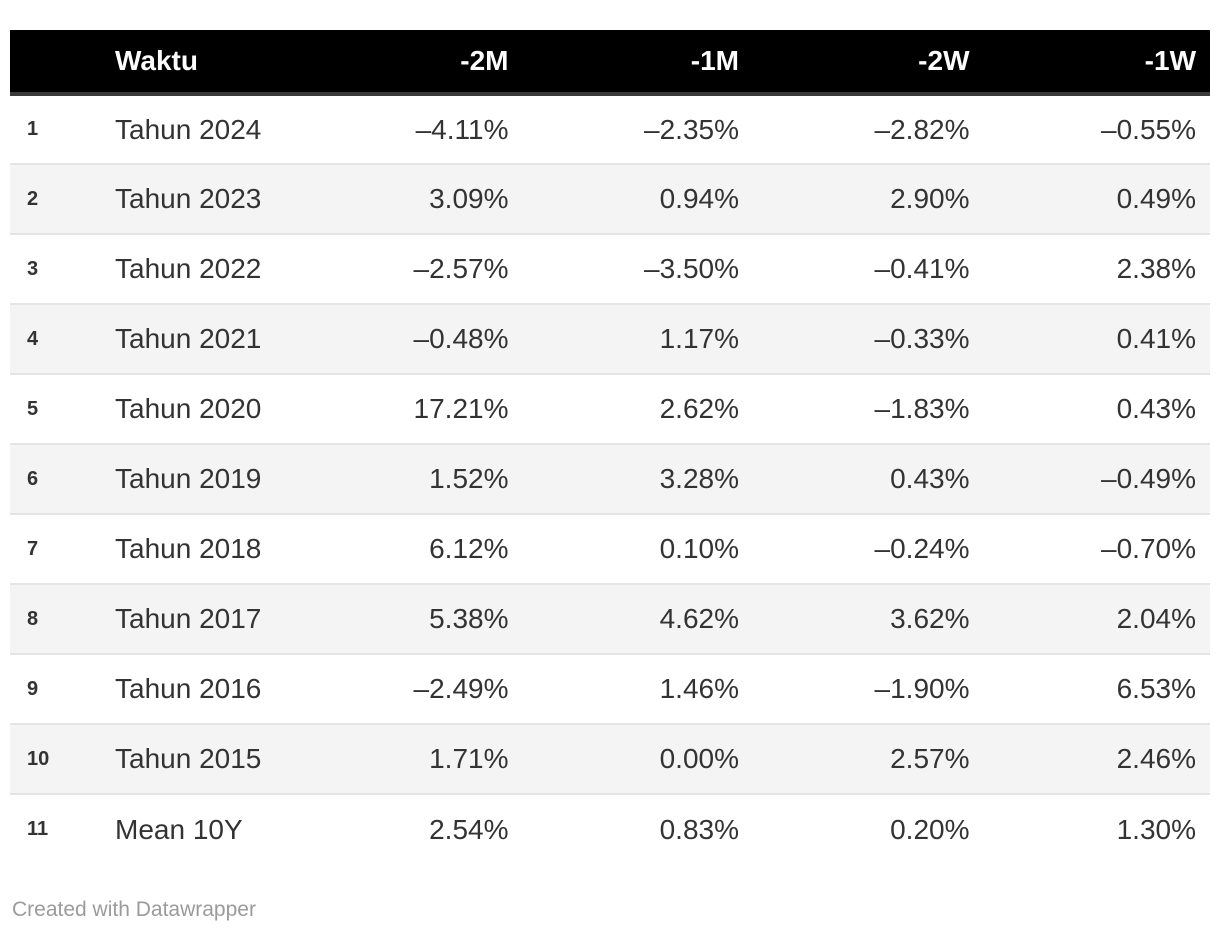  I want to click on row-number-cell: 8, so click(62, 618).